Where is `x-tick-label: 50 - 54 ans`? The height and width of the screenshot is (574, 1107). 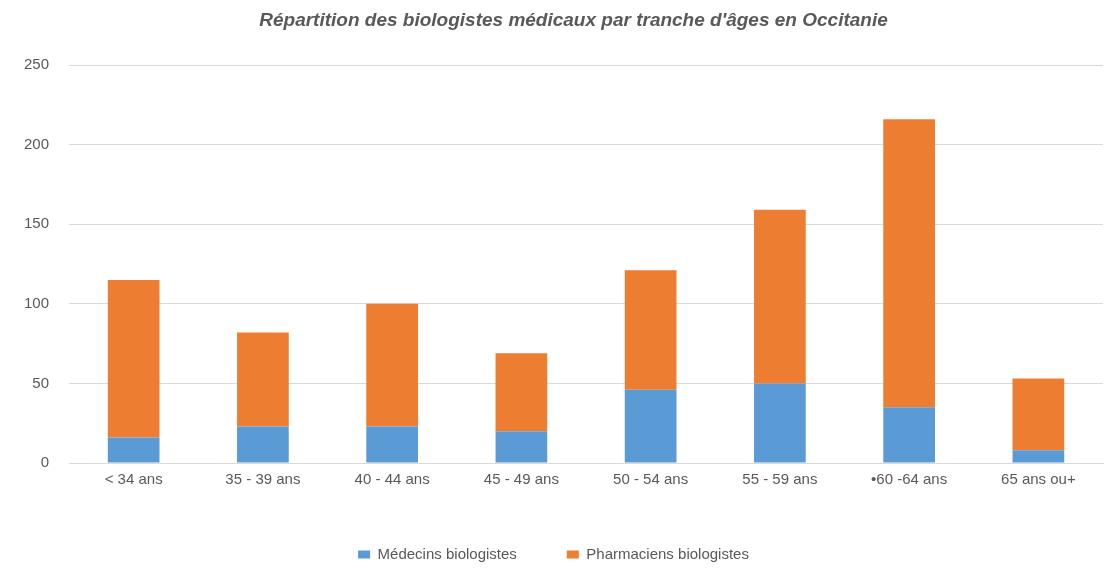 x-tick-label: 50 - 54 ans is located at coordinates (651, 479).